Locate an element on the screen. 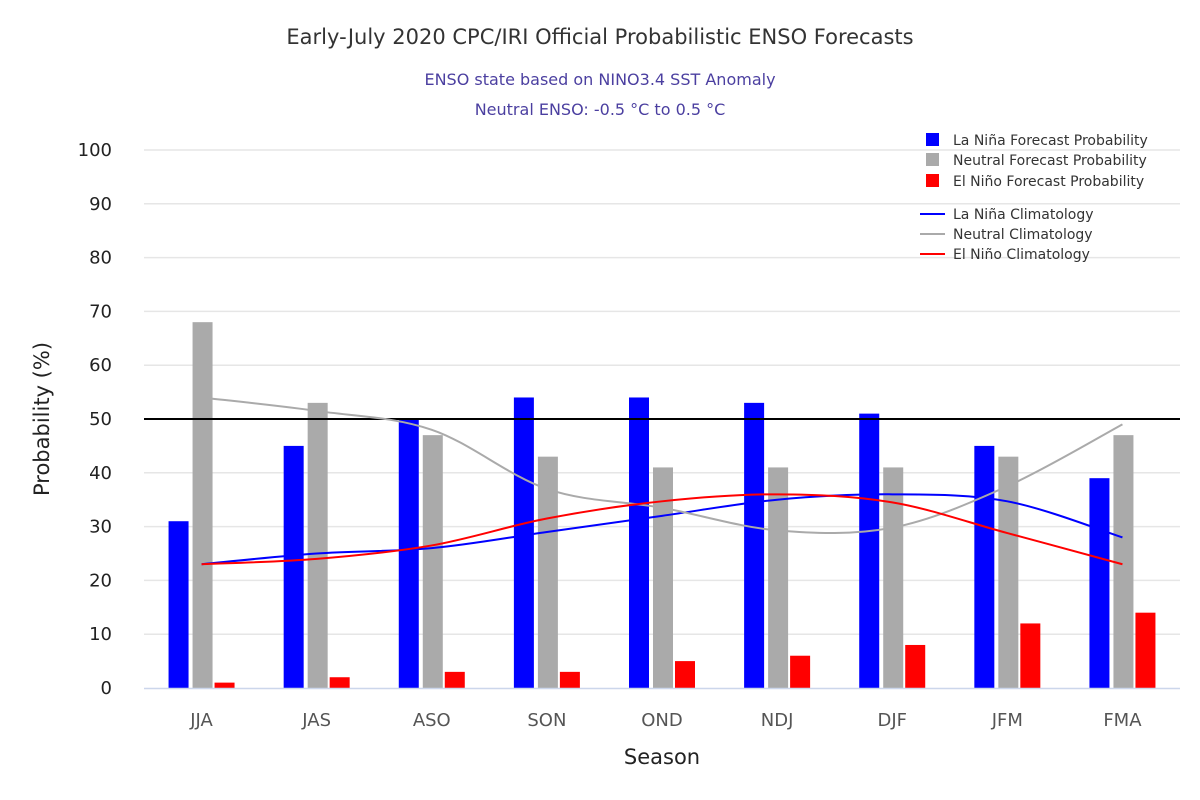  legend-label: El Niño Climatology is located at coordinates (1021, 255).